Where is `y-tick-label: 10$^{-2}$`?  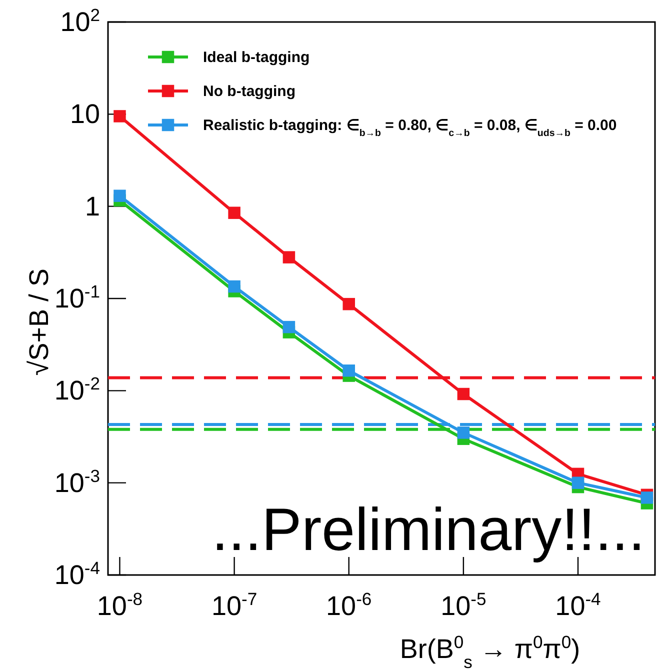 y-tick-label: 10$^{-2}$ is located at coordinates (77, 390).